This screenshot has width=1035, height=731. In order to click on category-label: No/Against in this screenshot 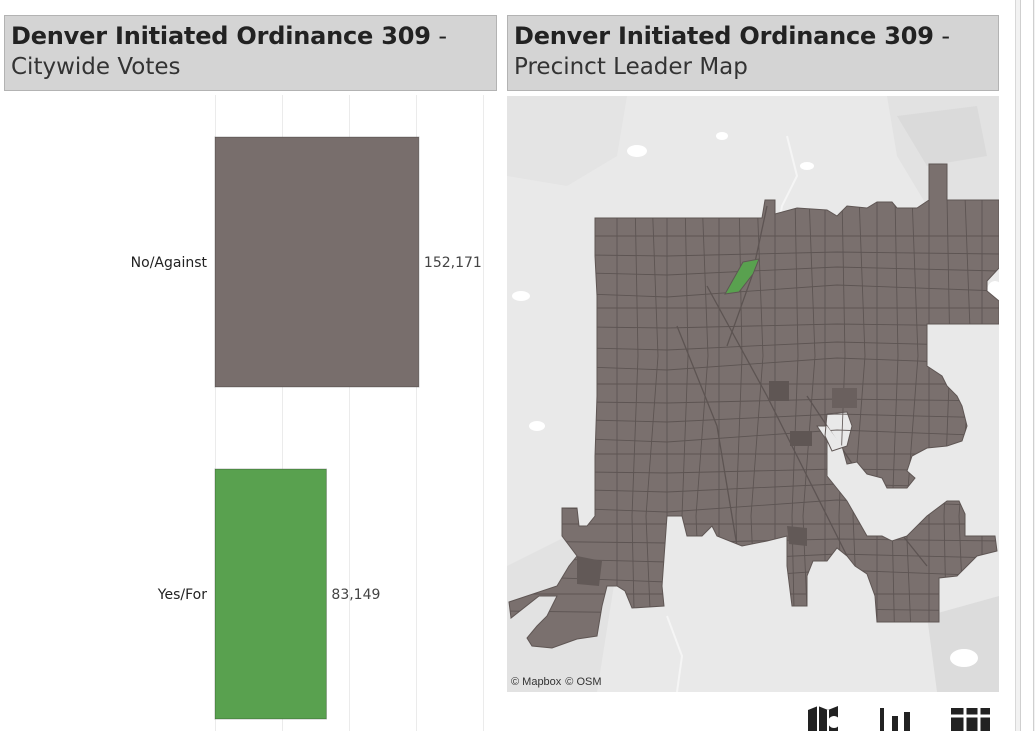, I will do `click(169, 263)`.